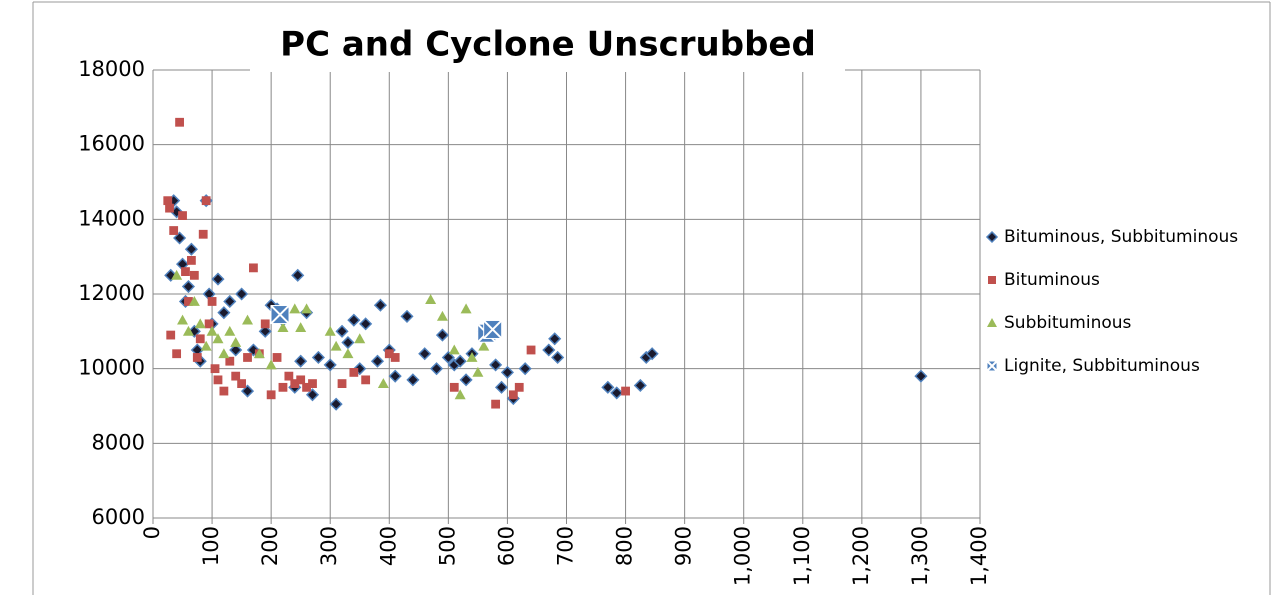 The height and width of the screenshot is (595, 1275). What do you see at coordinates (1102, 366) in the screenshot?
I see `legend-label: Lignite, Subbituminous` at bounding box center [1102, 366].